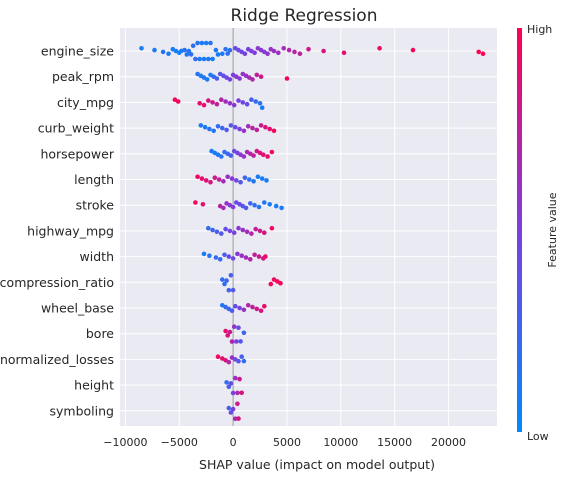  What do you see at coordinates (70, 230) in the screenshot?
I see `feature-label-highway-mpg: highway_mpg` at bounding box center [70, 230].